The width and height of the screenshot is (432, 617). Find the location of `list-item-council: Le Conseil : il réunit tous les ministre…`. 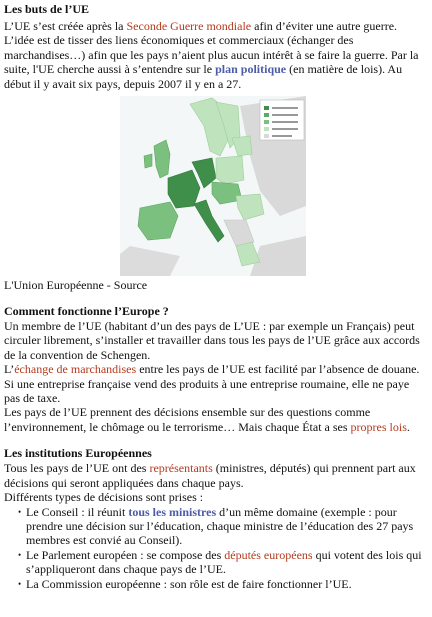

list-item-council: Le Conseil : il réunit tous les ministre… is located at coordinates (223, 526).